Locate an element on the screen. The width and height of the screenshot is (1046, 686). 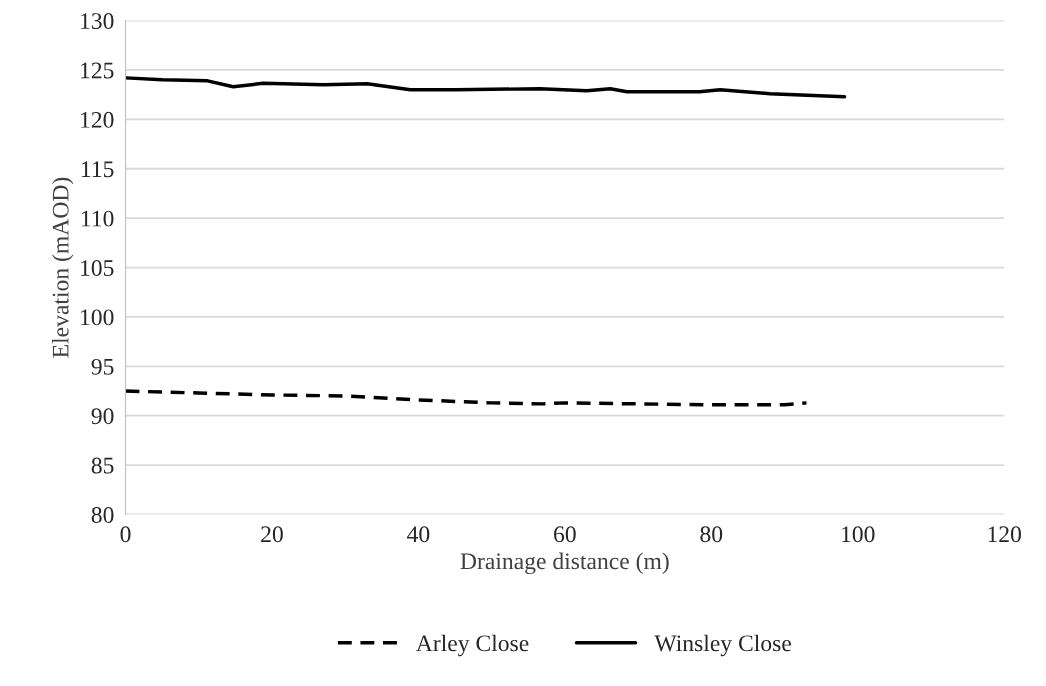
x-tick-label: 60 is located at coordinates (565, 534).